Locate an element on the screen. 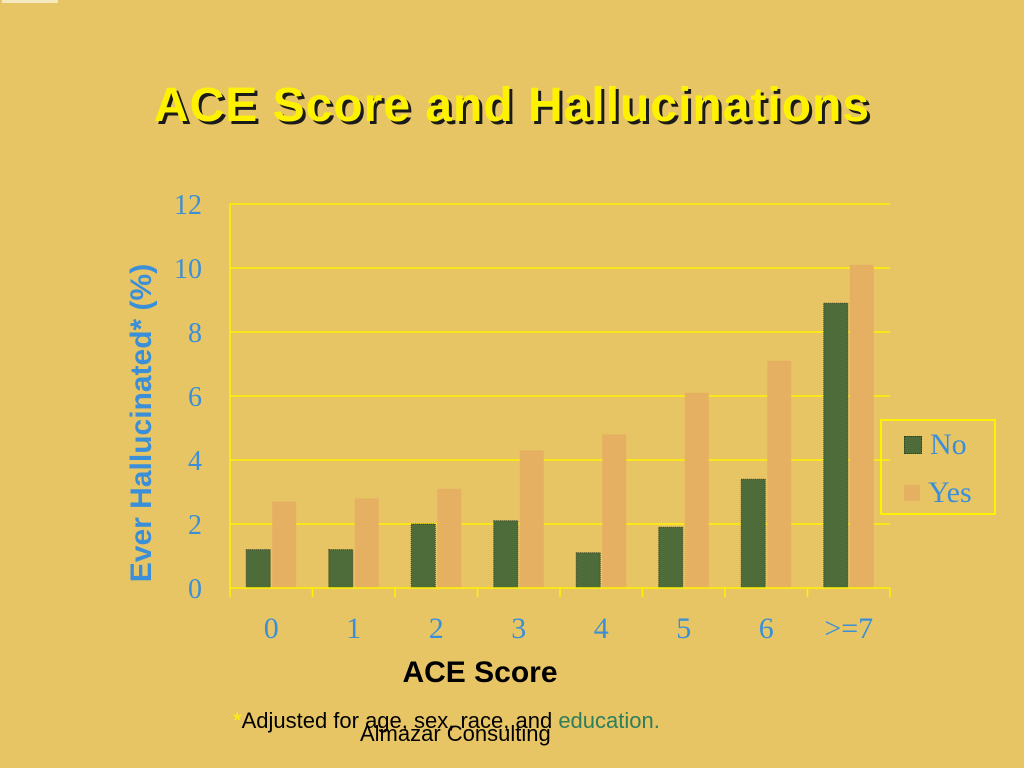  x-tick-label: 5 is located at coordinates (683, 628).